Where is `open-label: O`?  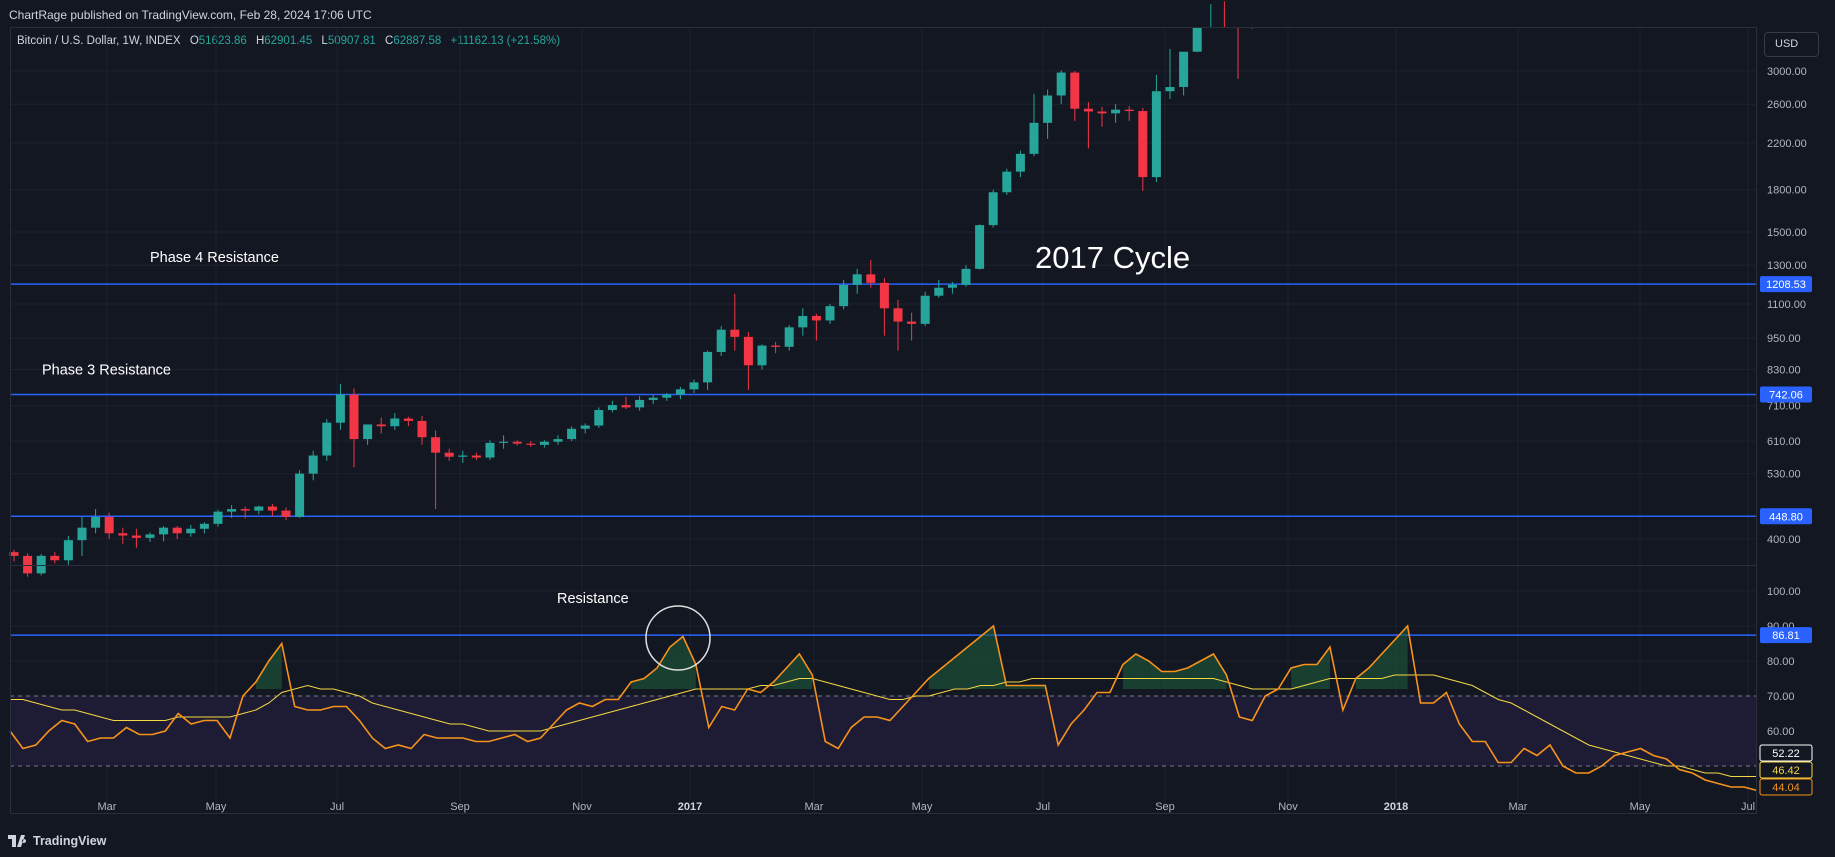
open-label: O is located at coordinates (194, 41).